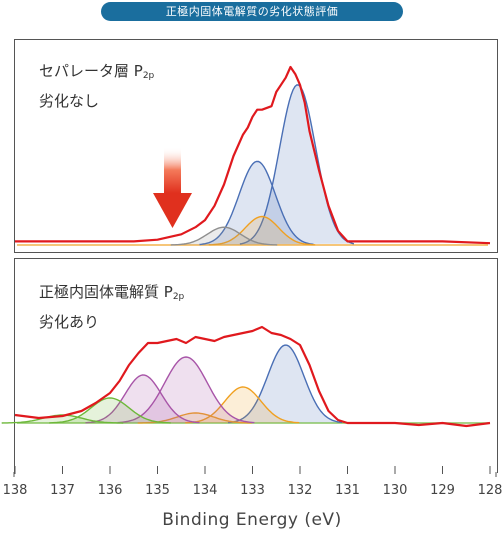 The height and width of the screenshot is (536, 504). Describe the element at coordinates (347, 490) in the screenshot. I see `x-tick-label-131: 131` at that location.